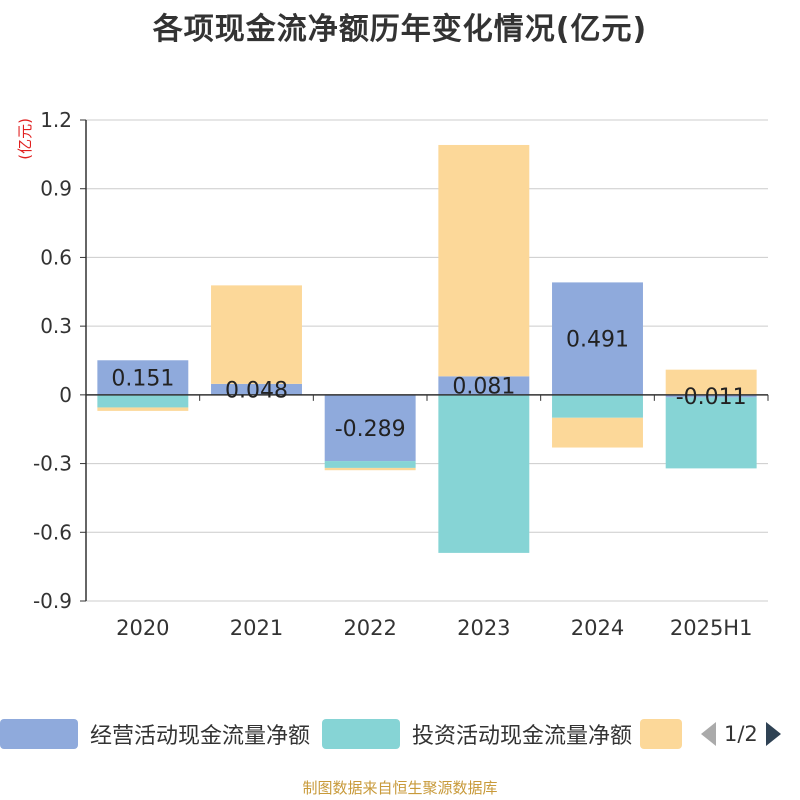 The image size is (800, 800). Describe the element at coordinates (369, 628) in the screenshot. I see `x-tick-label: 2022` at that location.